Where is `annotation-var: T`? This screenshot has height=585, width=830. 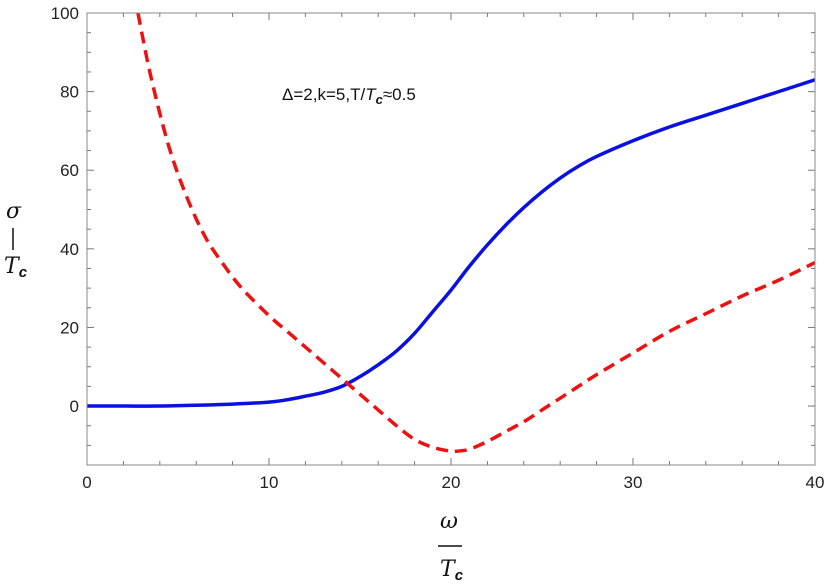
annotation-var: T is located at coordinates (371, 94).